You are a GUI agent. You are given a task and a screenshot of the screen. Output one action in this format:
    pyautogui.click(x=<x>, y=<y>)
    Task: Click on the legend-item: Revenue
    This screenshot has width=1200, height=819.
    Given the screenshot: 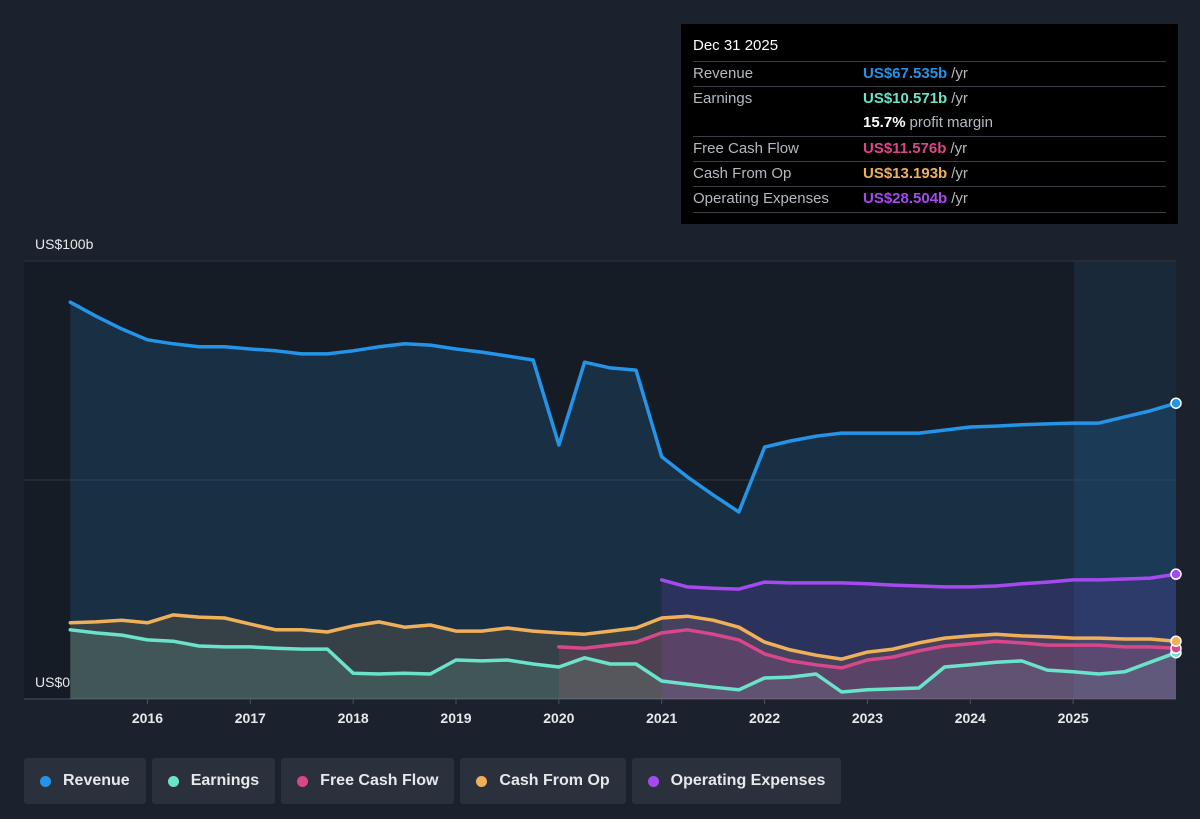 What is the action you would take?
    pyautogui.click(x=85, y=781)
    